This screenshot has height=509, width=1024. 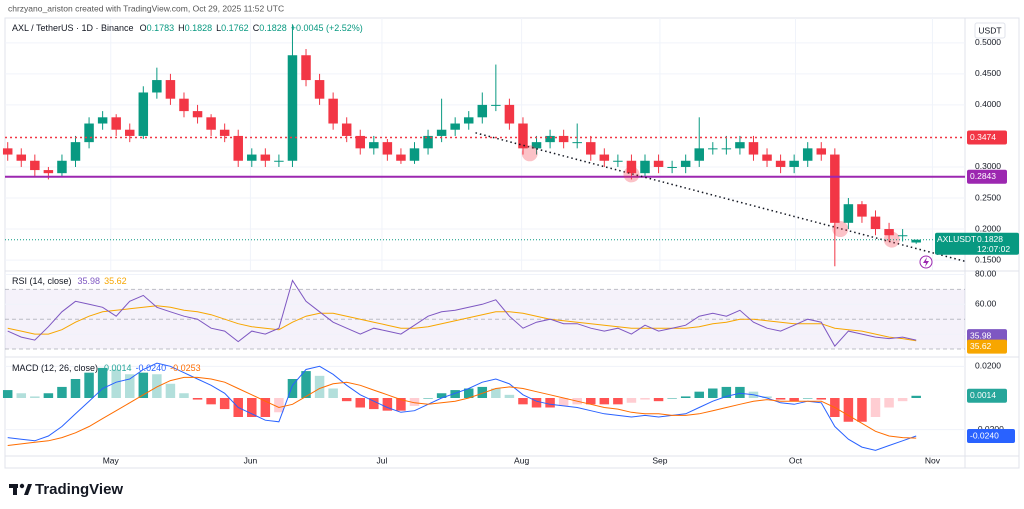 What do you see at coordinates (151, 368) in the screenshot?
I see `macd-value: -0.0240` at bounding box center [151, 368].